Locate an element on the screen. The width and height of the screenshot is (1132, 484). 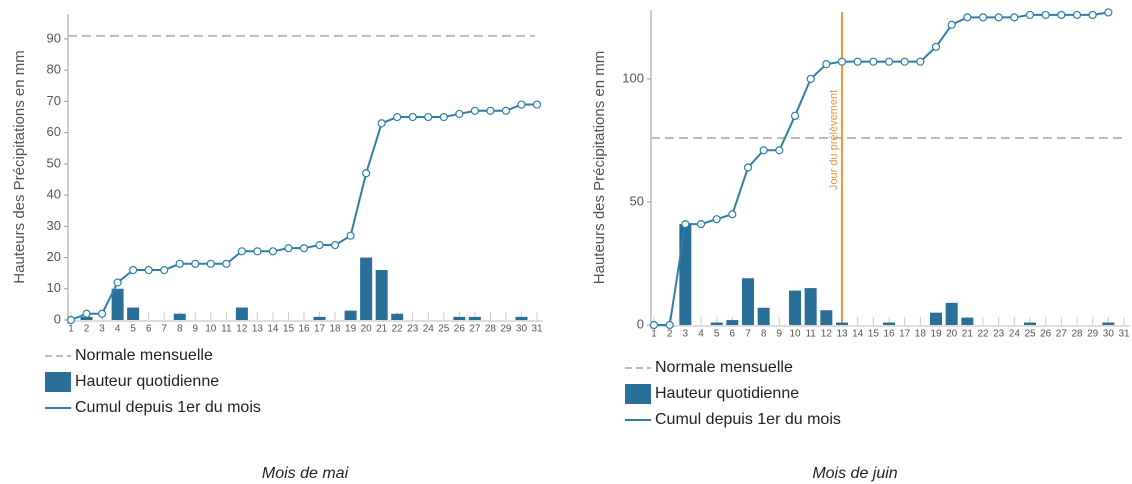
x-tick-label: 22 is located at coordinates (983, 334).